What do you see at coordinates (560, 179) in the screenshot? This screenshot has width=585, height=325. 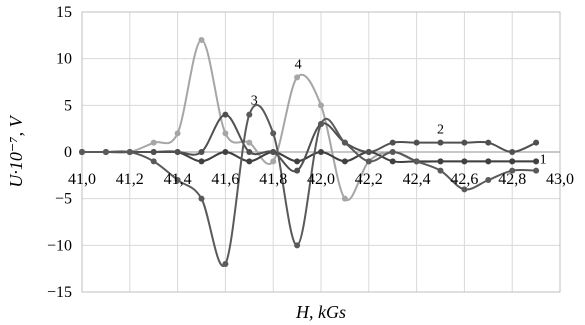 I see `x-tick-label: 43,0` at bounding box center [560, 179].